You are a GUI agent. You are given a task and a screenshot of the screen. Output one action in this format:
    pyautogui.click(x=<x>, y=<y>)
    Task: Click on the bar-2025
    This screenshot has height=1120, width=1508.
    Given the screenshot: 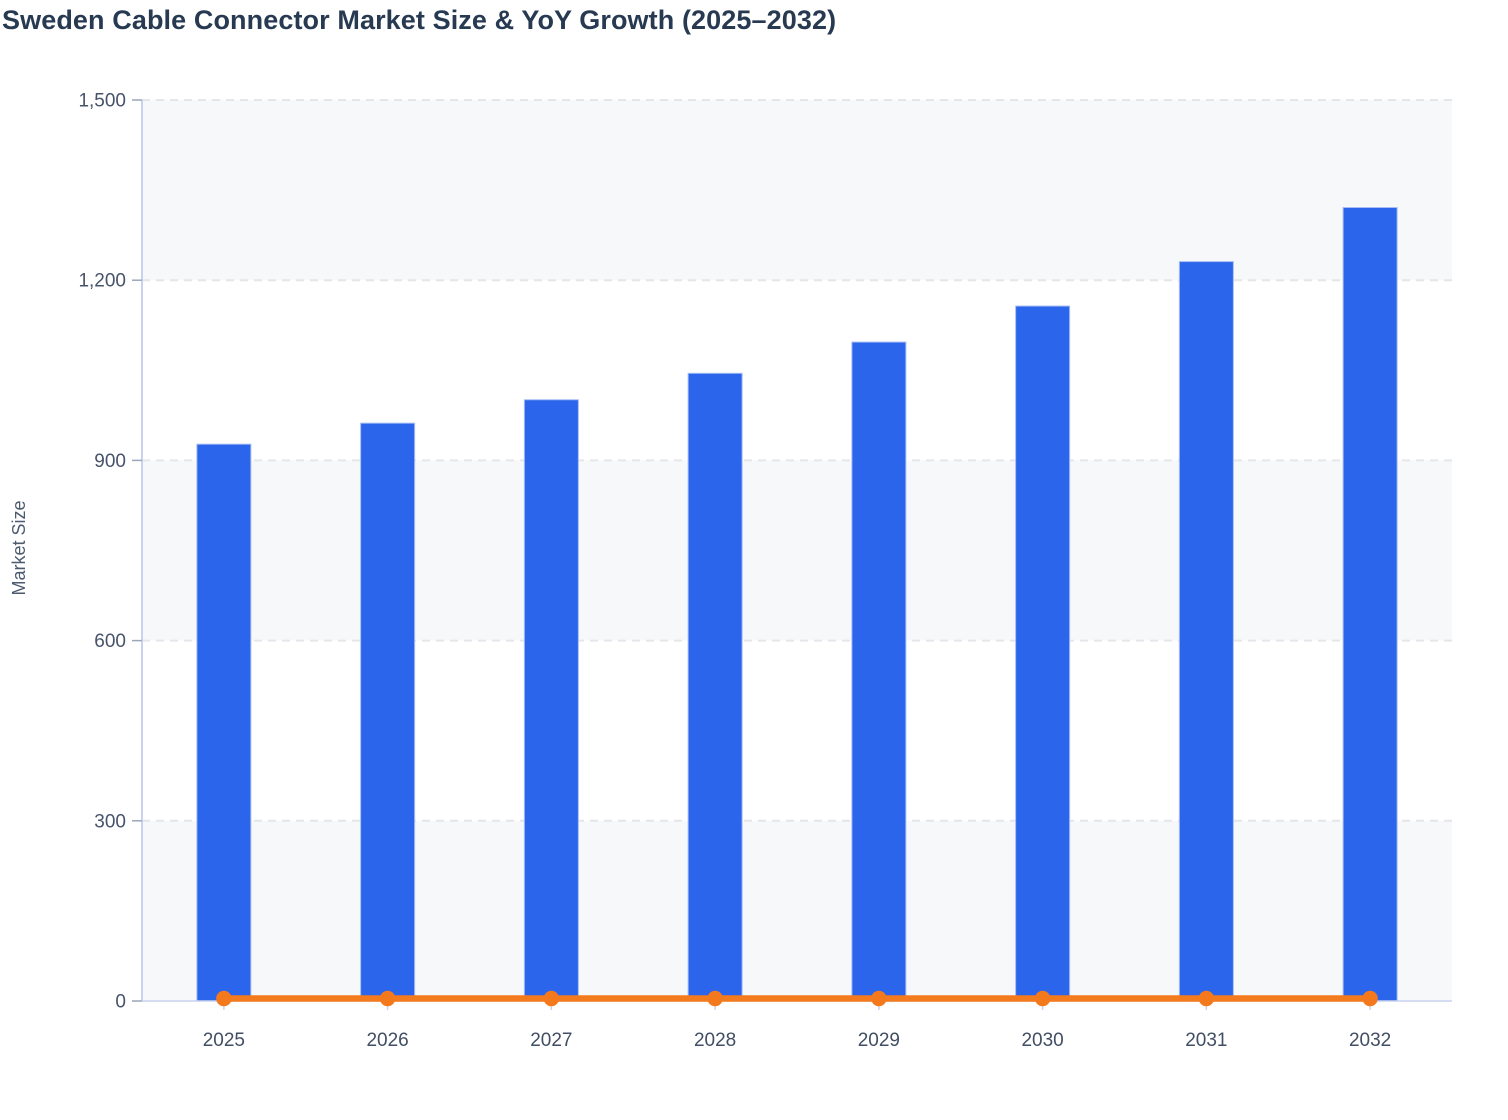 What is the action you would take?
    pyautogui.click(x=224, y=722)
    